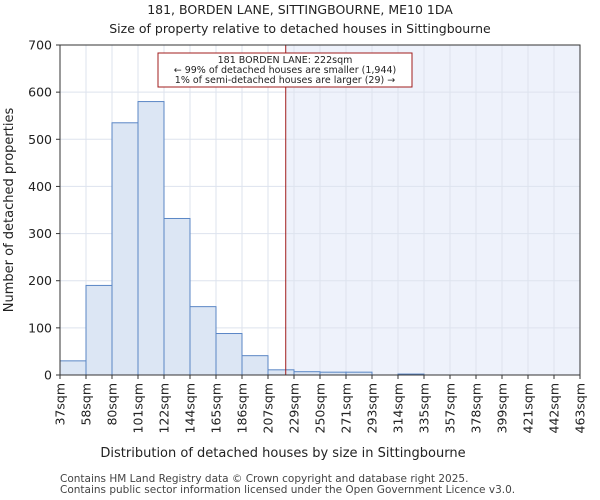 The height and width of the screenshot is (500, 600). What do you see at coordinates (398, 408) in the screenshot?
I see `x-tick-label: 314sqm` at bounding box center [398, 408].